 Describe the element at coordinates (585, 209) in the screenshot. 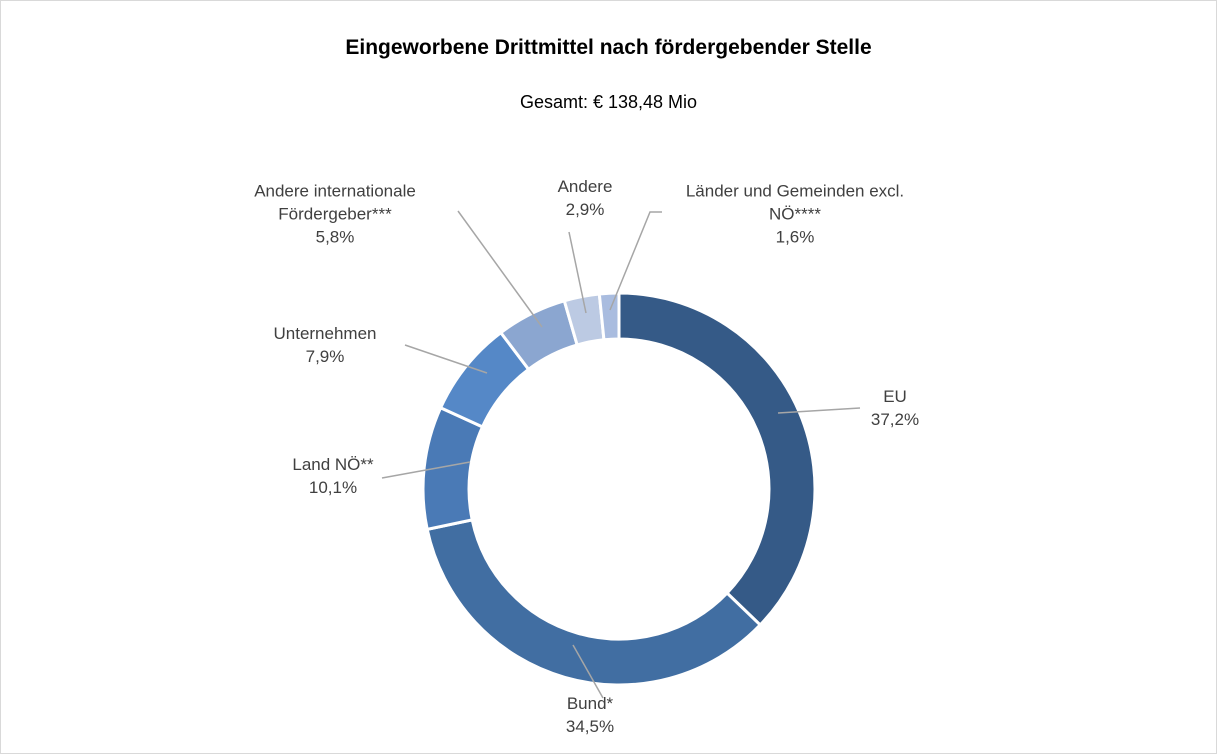

I see `value-label: 2,9%` at that location.